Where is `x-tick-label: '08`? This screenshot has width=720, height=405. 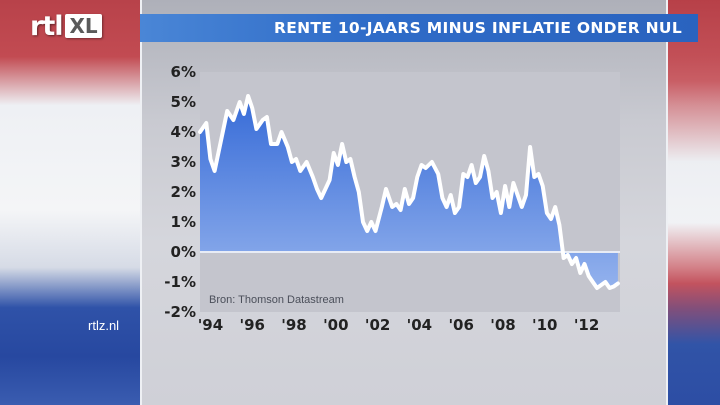 x-tick-label: '08 is located at coordinates (502, 325).